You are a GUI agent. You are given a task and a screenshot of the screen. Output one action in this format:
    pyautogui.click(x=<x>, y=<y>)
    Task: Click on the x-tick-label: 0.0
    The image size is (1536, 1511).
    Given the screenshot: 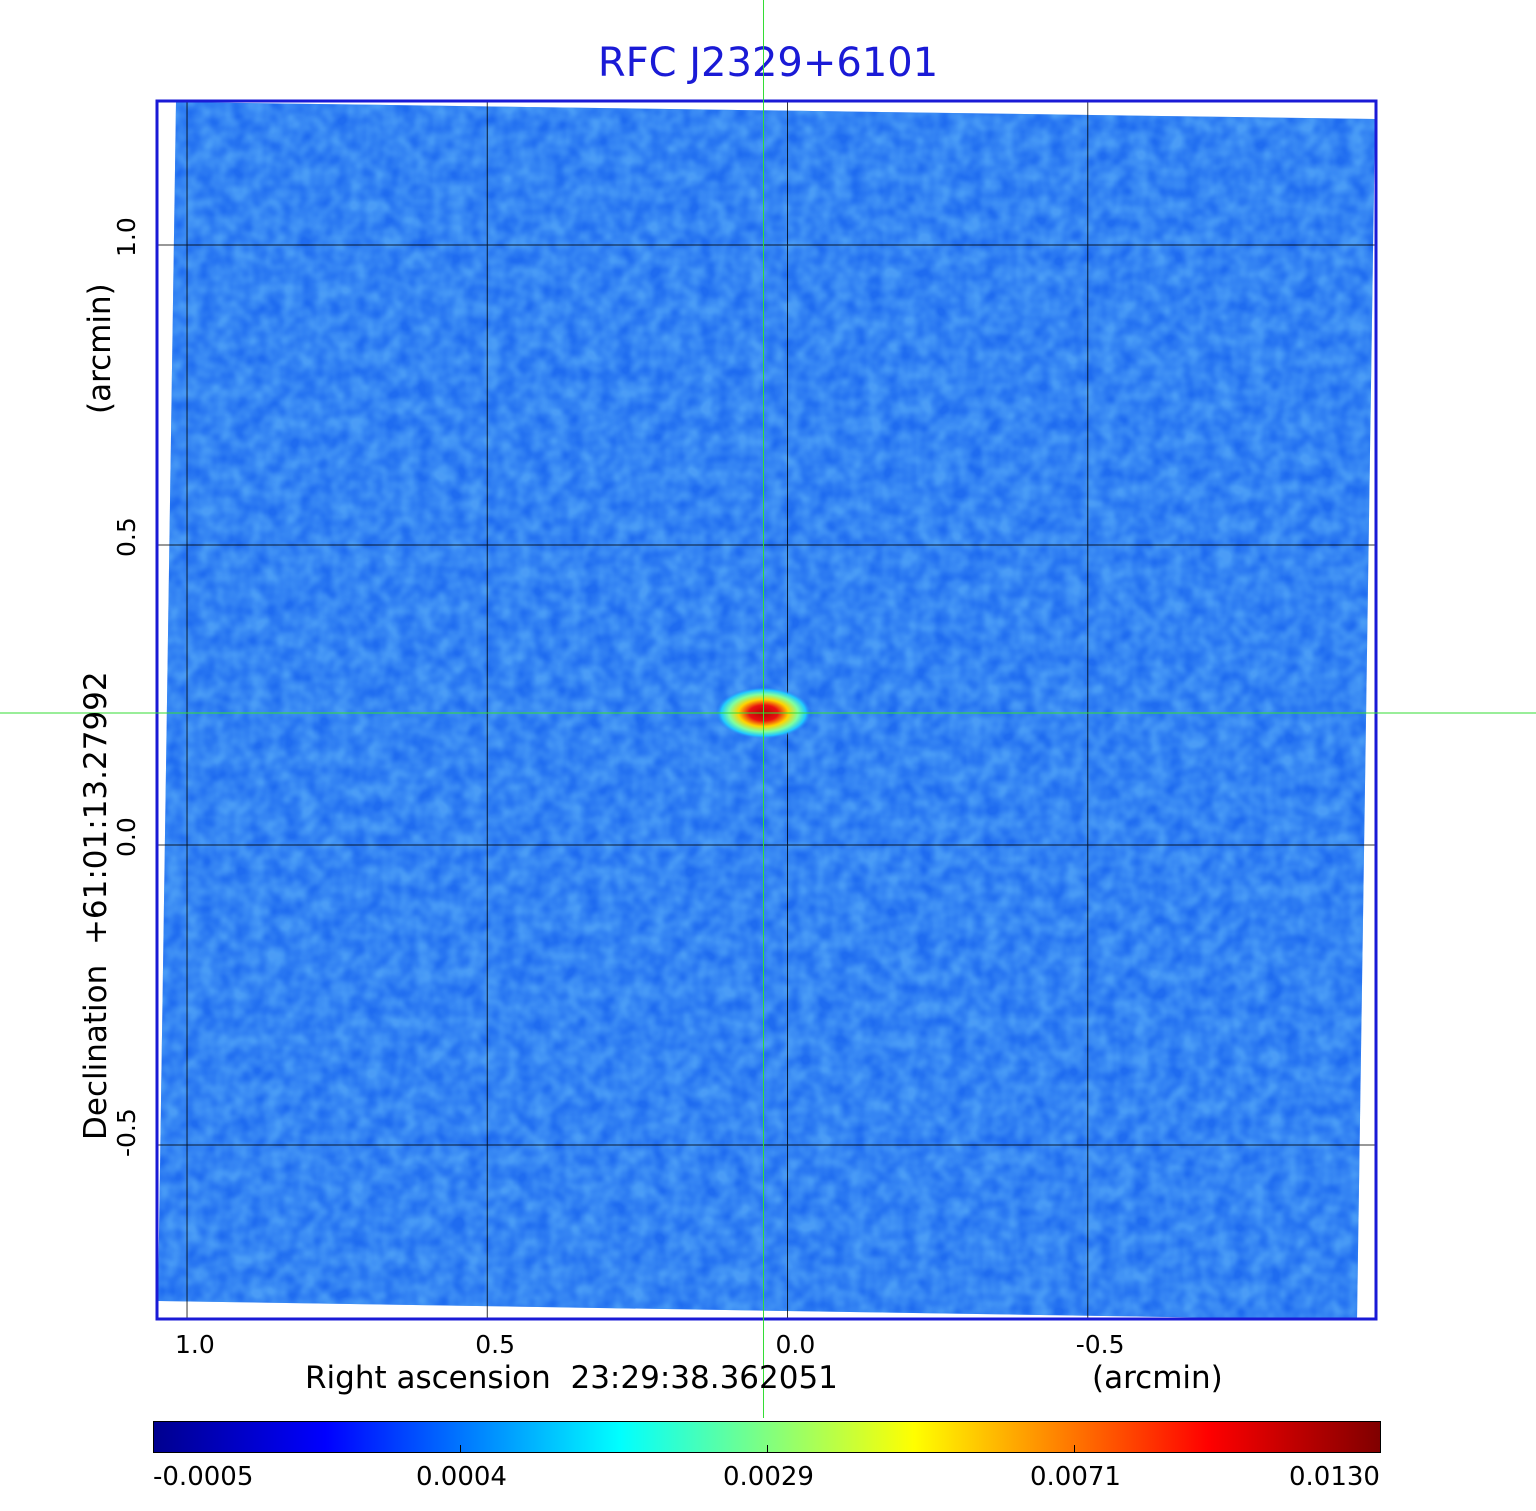 What is the action you would take?
    pyautogui.click(x=795, y=1344)
    